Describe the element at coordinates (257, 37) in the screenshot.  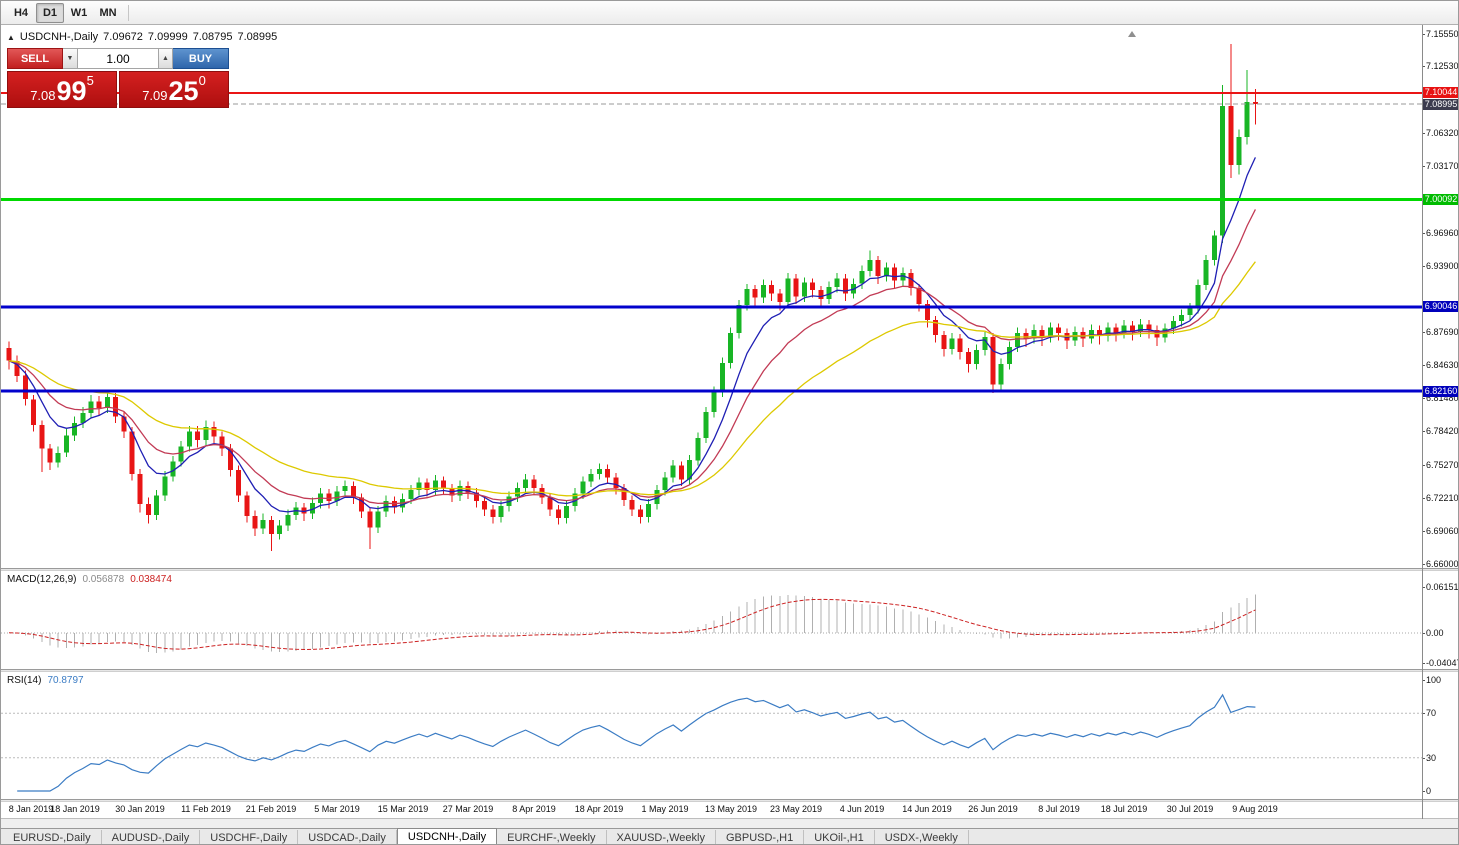
I see `ohlc-close: 7.08995` at that location.